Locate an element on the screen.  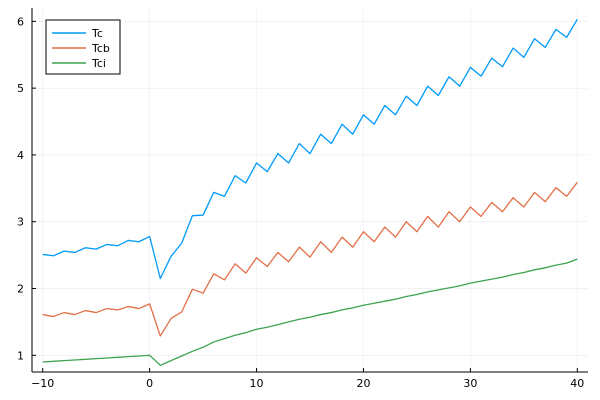
legend-label-tc: Tc is located at coordinates (97, 33).